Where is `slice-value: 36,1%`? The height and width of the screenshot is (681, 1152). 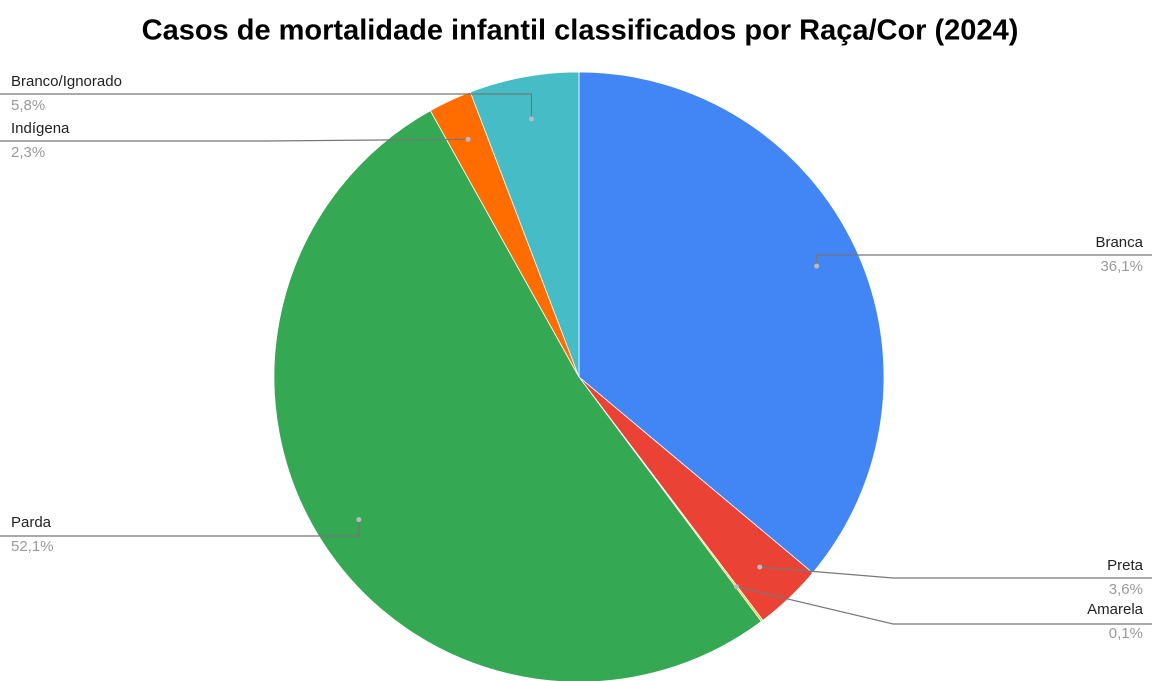
slice-value: 36,1% is located at coordinates (1121, 266).